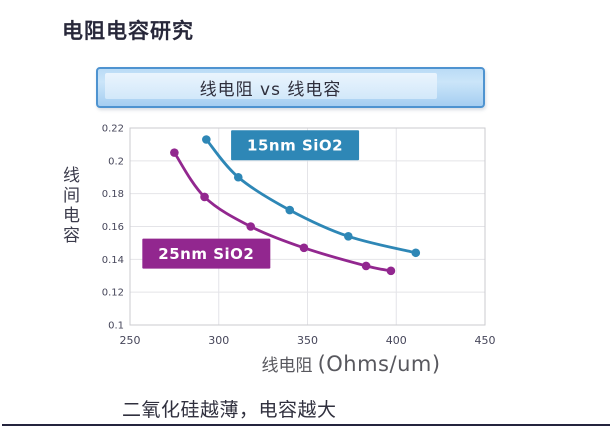  I want to click on x-tick-label: 350, so click(307, 340).